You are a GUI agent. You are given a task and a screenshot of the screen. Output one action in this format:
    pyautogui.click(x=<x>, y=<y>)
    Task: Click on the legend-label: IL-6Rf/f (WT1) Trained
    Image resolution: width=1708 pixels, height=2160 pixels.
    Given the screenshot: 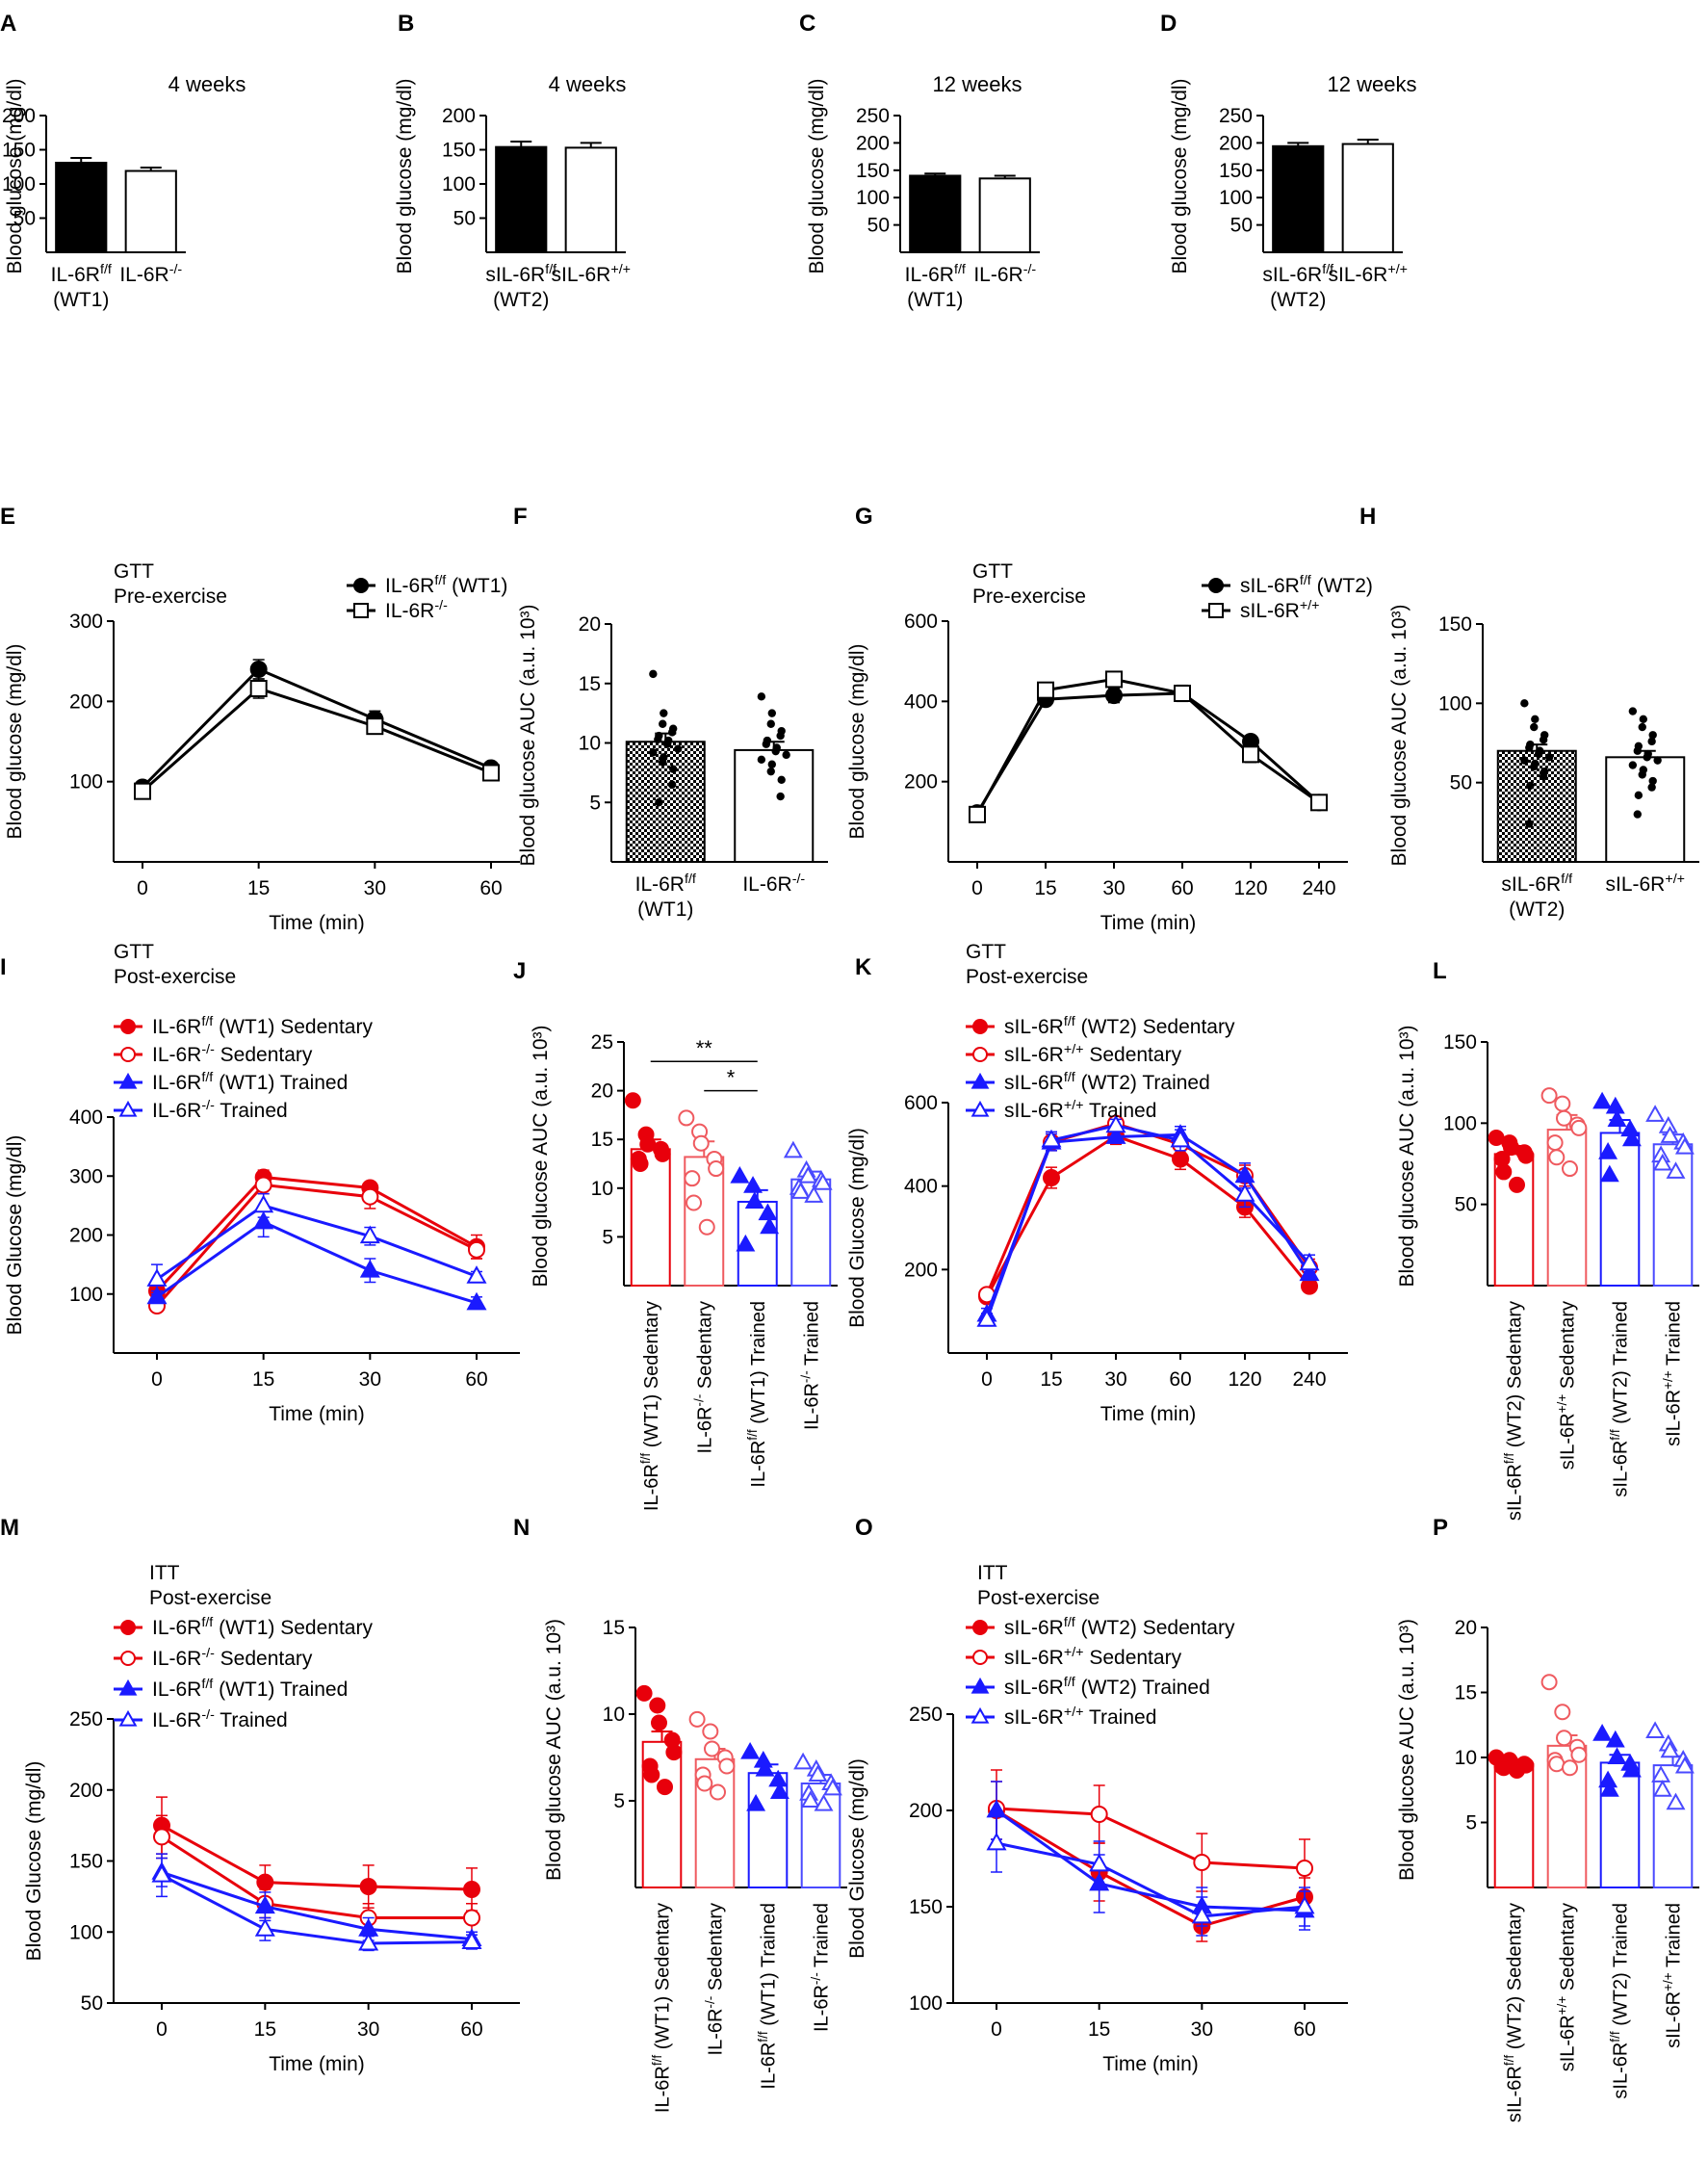 What is the action you would take?
    pyautogui.click(x=250, y=1689)
    